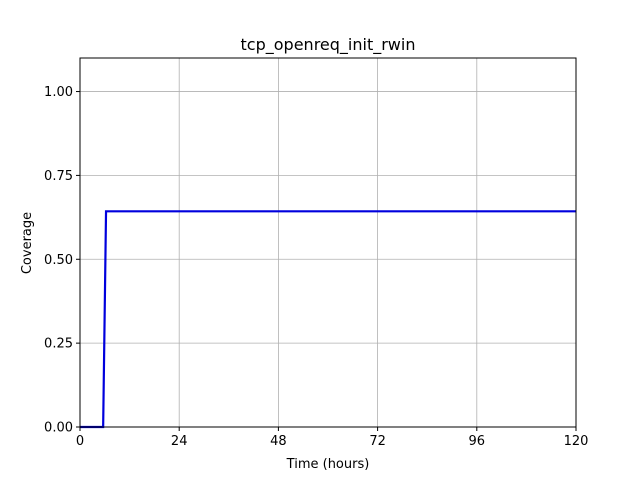 This screenshot has height=480, width=640. What do you see at coordinates (477, 441) in the screenshot?
I see `x-tick-label: 96` at bounding box center [477, 441].